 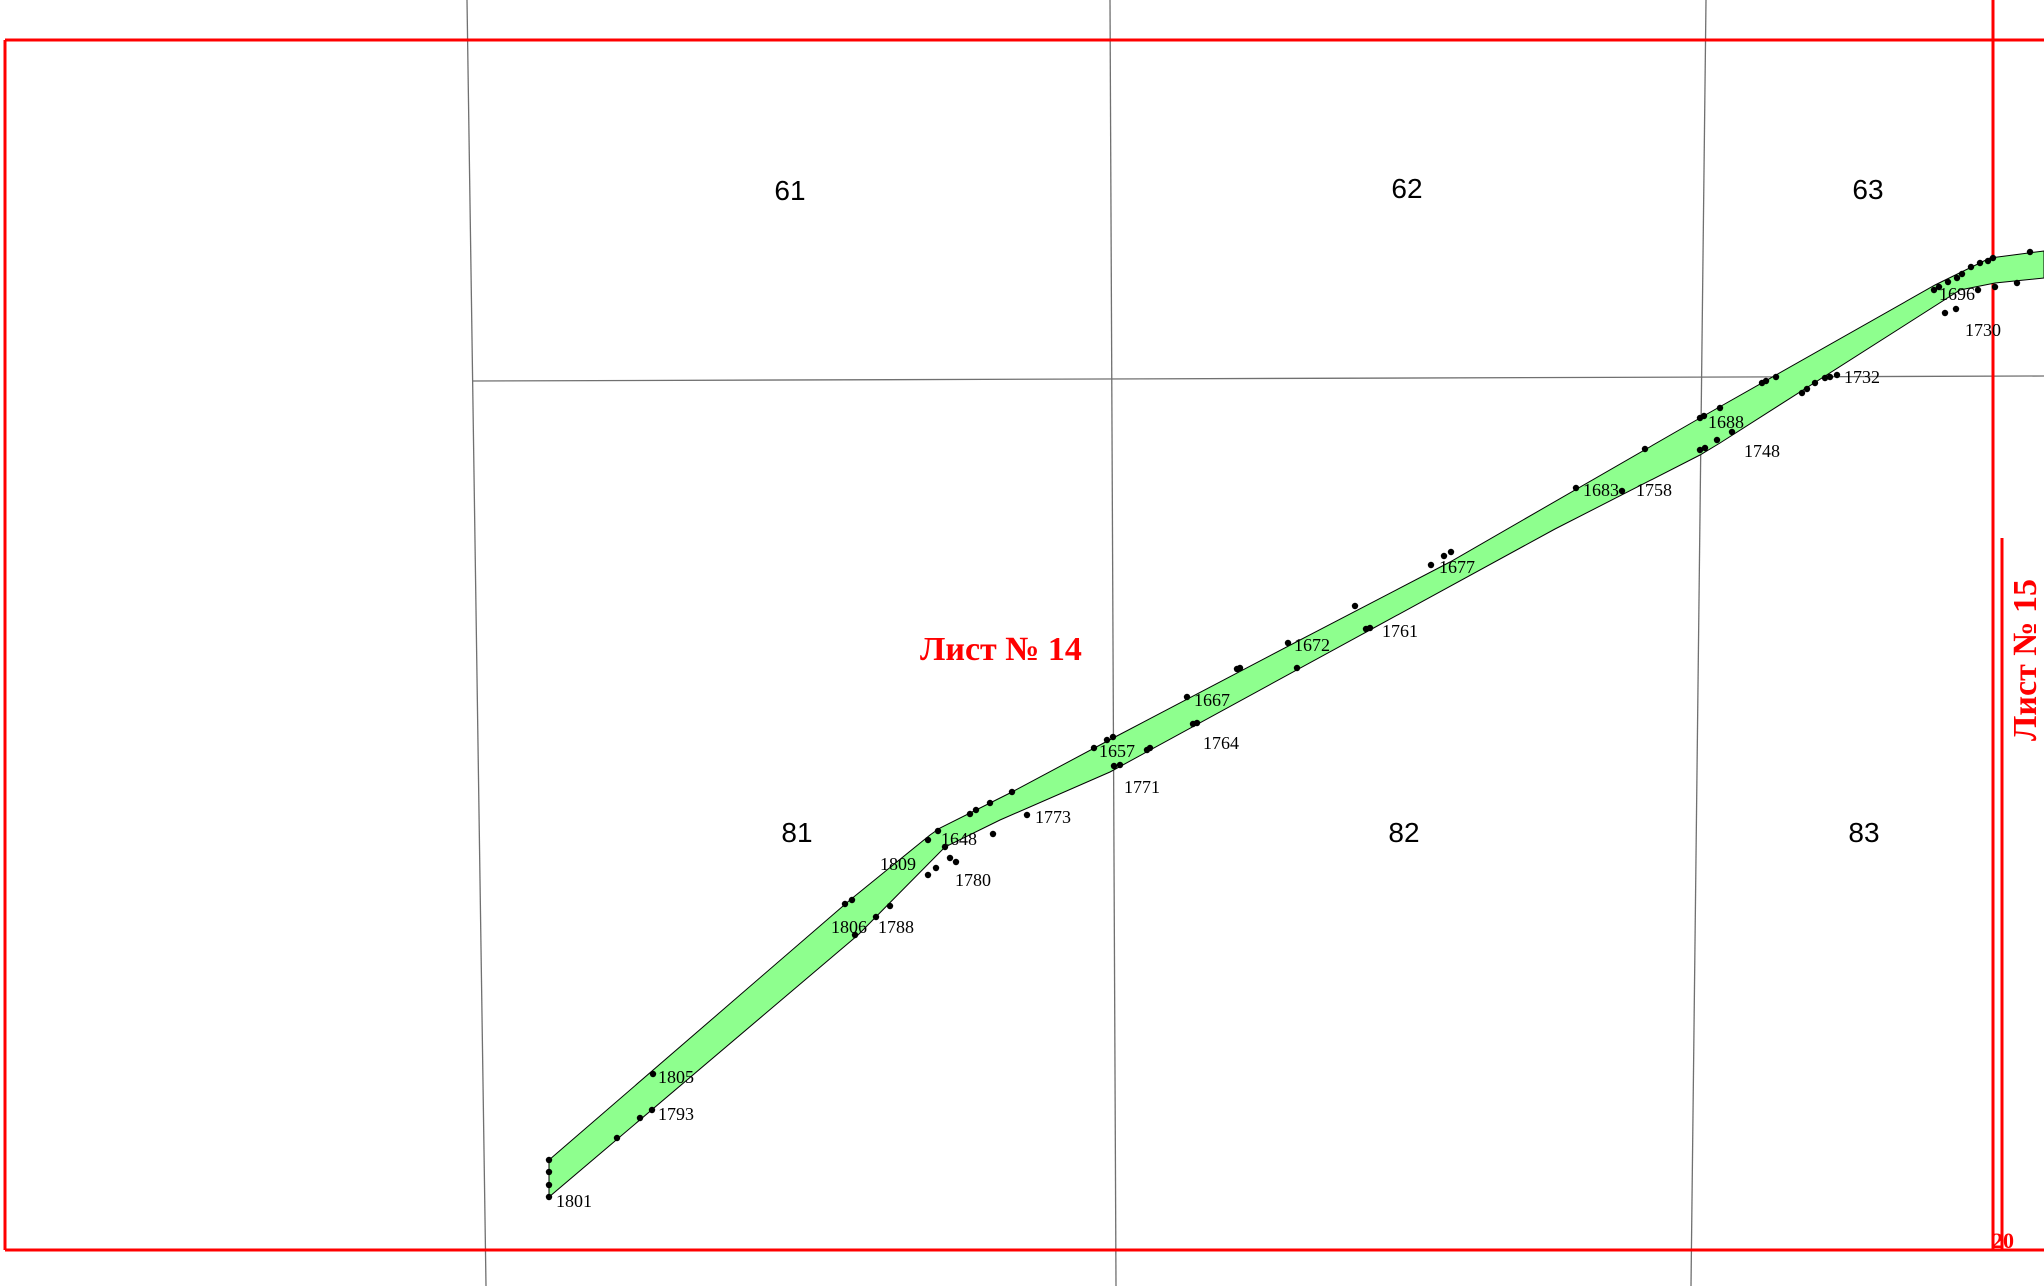 I want to click on sheet-label-current: Лист № 14, so click(x=1001, y=649).